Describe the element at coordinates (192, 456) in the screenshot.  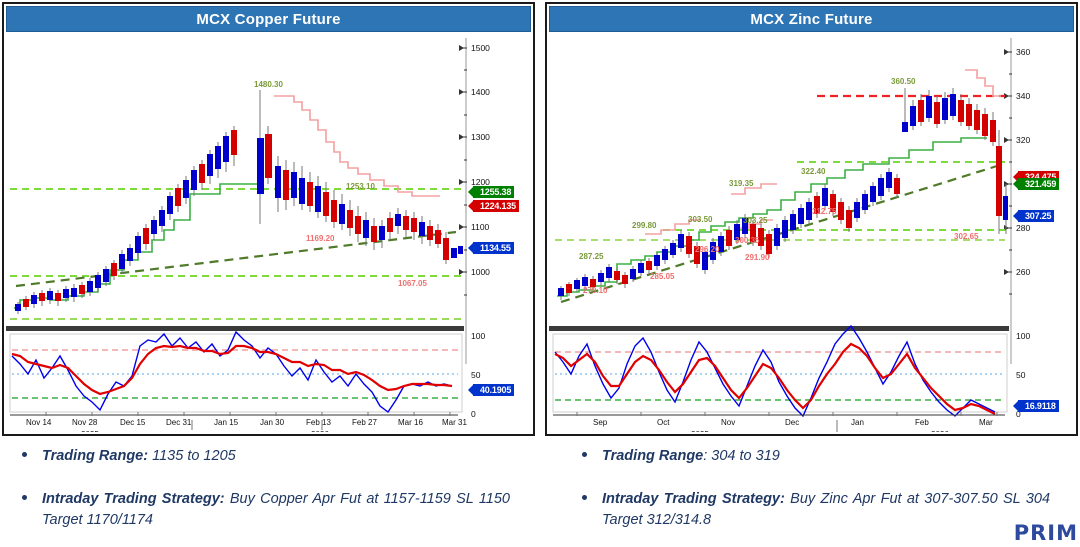
I see `note-body: 1135 to 1205` at that location.